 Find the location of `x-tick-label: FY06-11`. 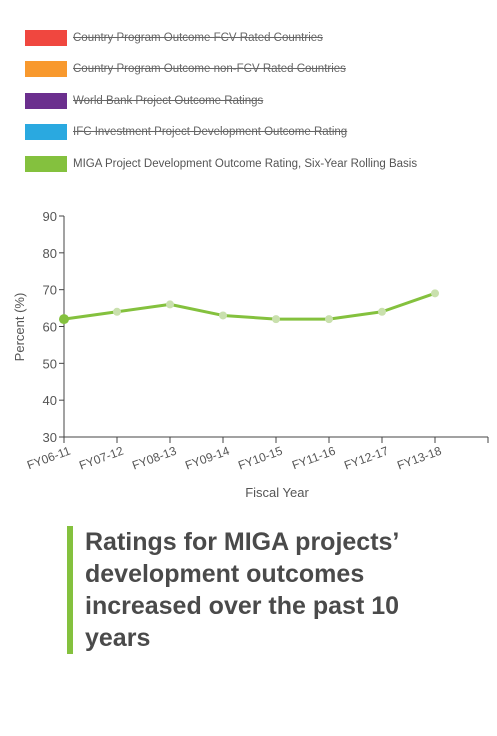

x-tick-label: FY06-11 is located at coordinates (49, 458).